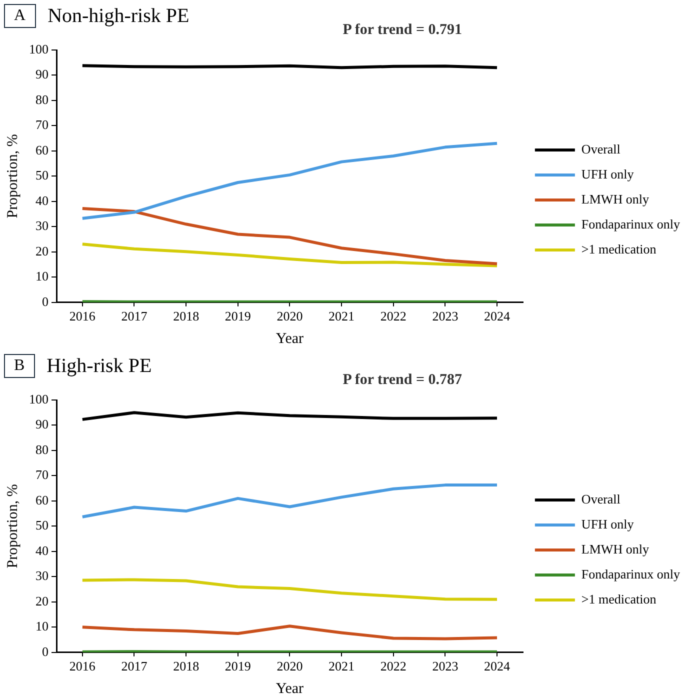 The image size is (700, 700). Describe the element at coordinates (402, 30) in the screenshot. I see `text: P for trend = 0.791` at that location.